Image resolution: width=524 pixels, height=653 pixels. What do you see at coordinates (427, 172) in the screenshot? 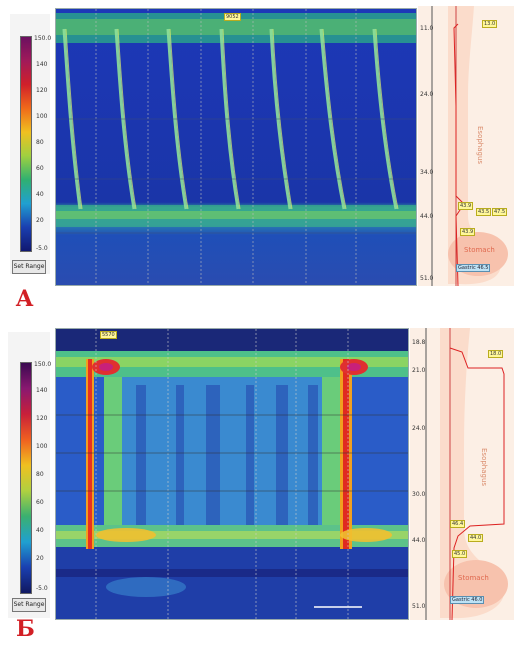
I see `depth-tick: 34.0` at bounding box center [427, 172].